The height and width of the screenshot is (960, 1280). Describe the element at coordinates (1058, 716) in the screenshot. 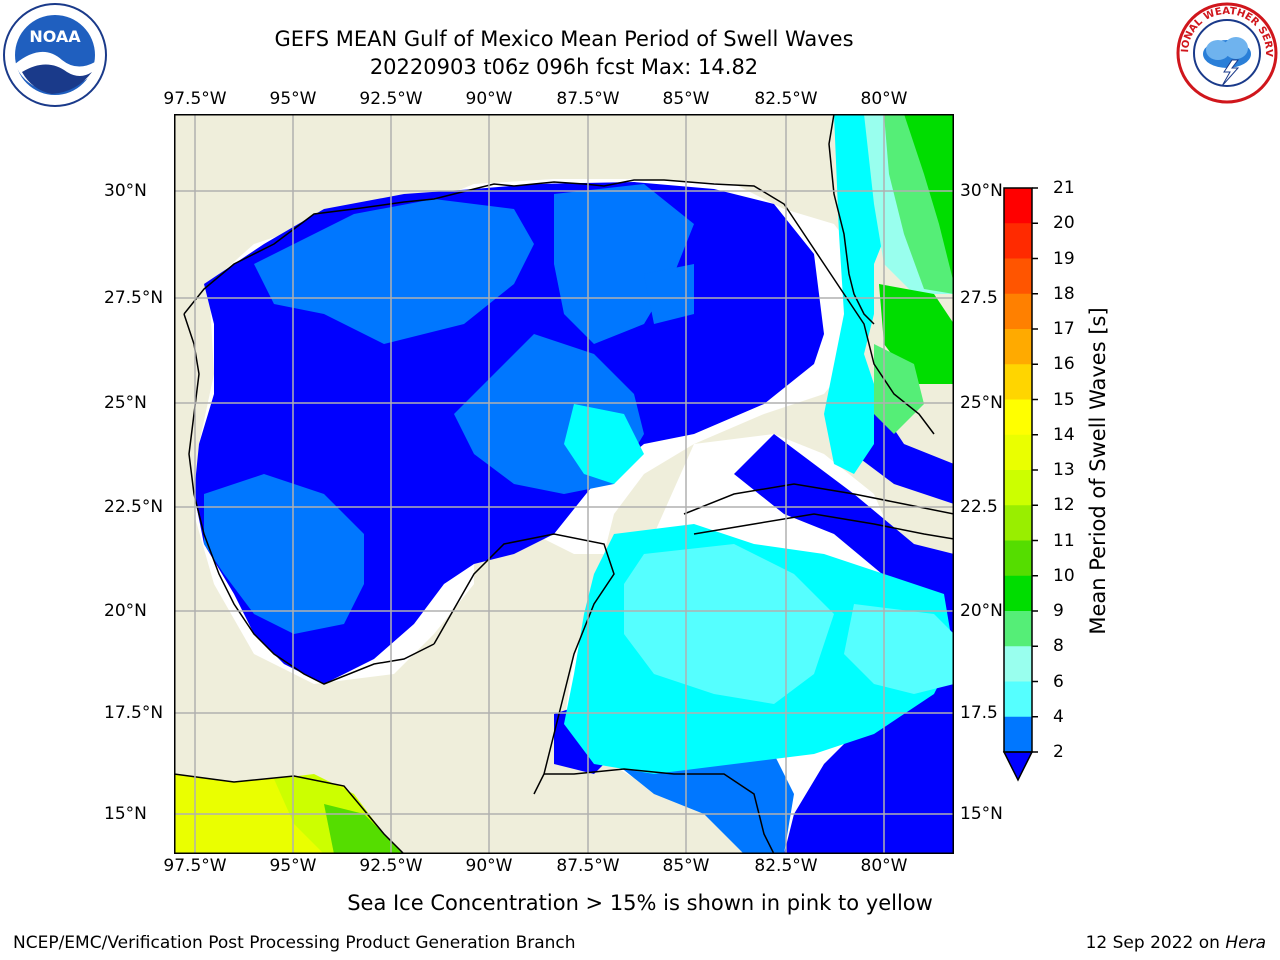

I see `colorbar-tick-label: 4` at that location.